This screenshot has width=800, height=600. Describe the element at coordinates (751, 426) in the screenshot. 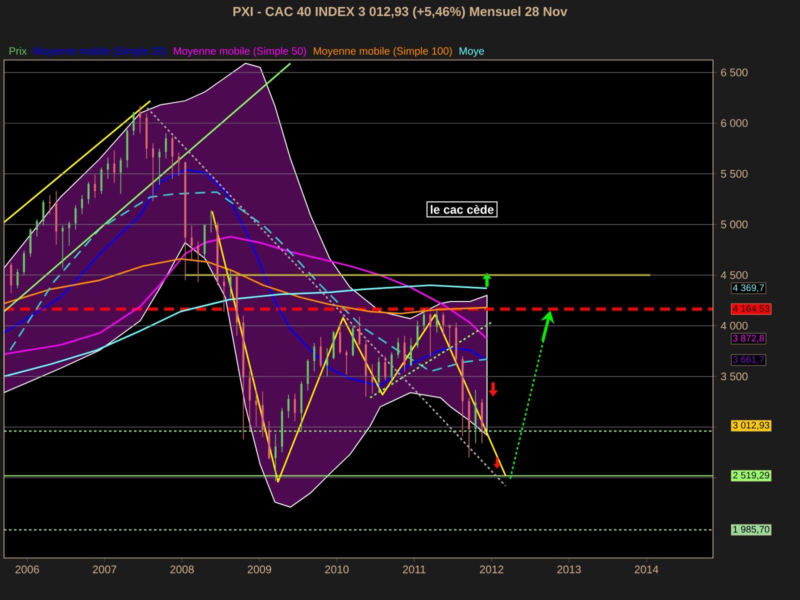

I see `text: 3 012,93` at that location.